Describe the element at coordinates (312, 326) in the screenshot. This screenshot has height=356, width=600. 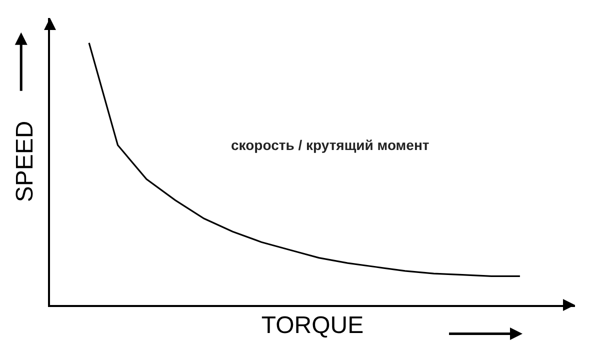
I see `x-axis-title: TORQUE` at that location.